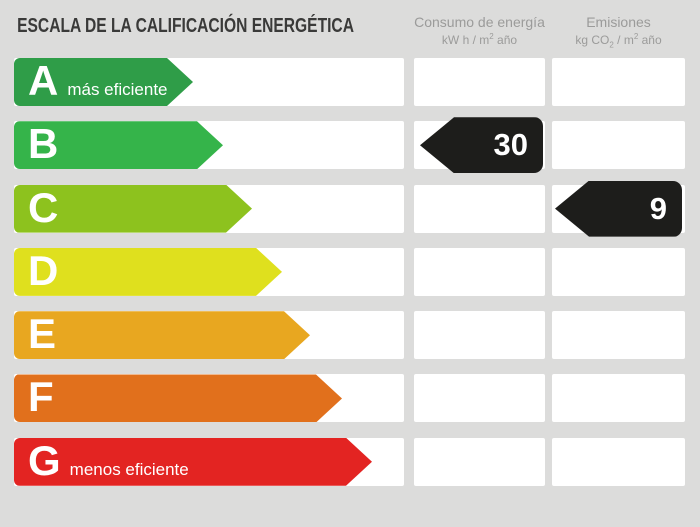 The height and width of the screenshot is (527, 700). What do you see at coordinates (43, 207) in the screenshot?
I see `rating-letter: C` at bounding box center [43, 207].